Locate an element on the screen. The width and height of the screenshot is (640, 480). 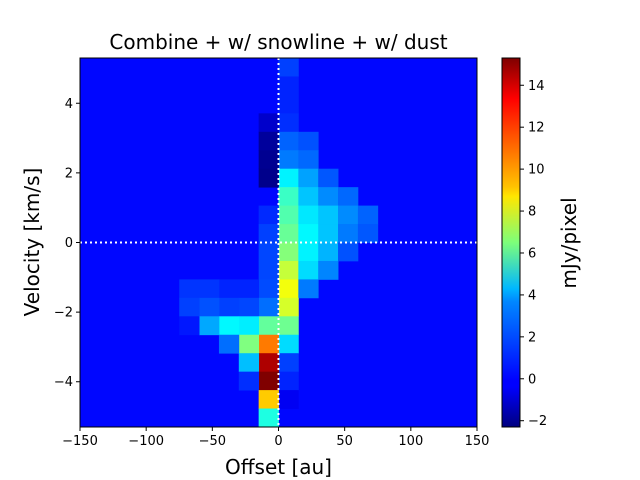
colorbar-tick-label: 6 is located at coordinates (532, 253).